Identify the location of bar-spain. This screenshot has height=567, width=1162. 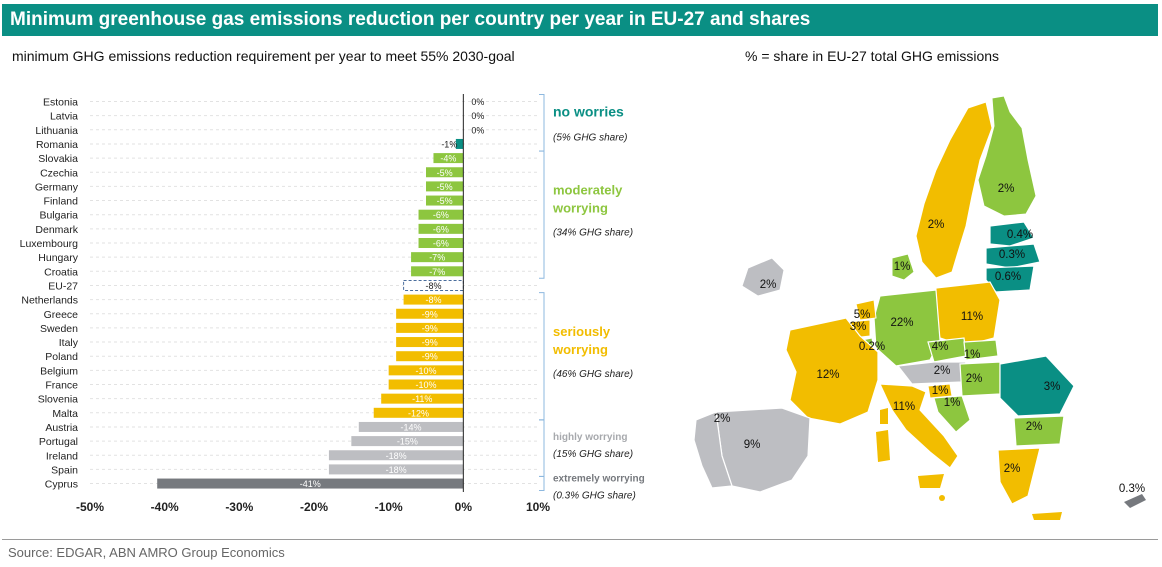
(396, 469).